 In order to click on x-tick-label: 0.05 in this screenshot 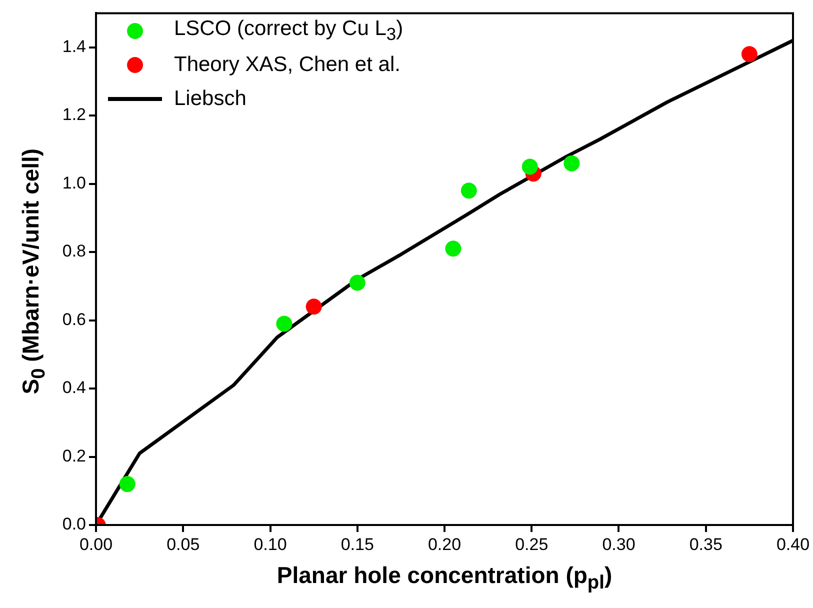, I will do `click(183, 544)`.